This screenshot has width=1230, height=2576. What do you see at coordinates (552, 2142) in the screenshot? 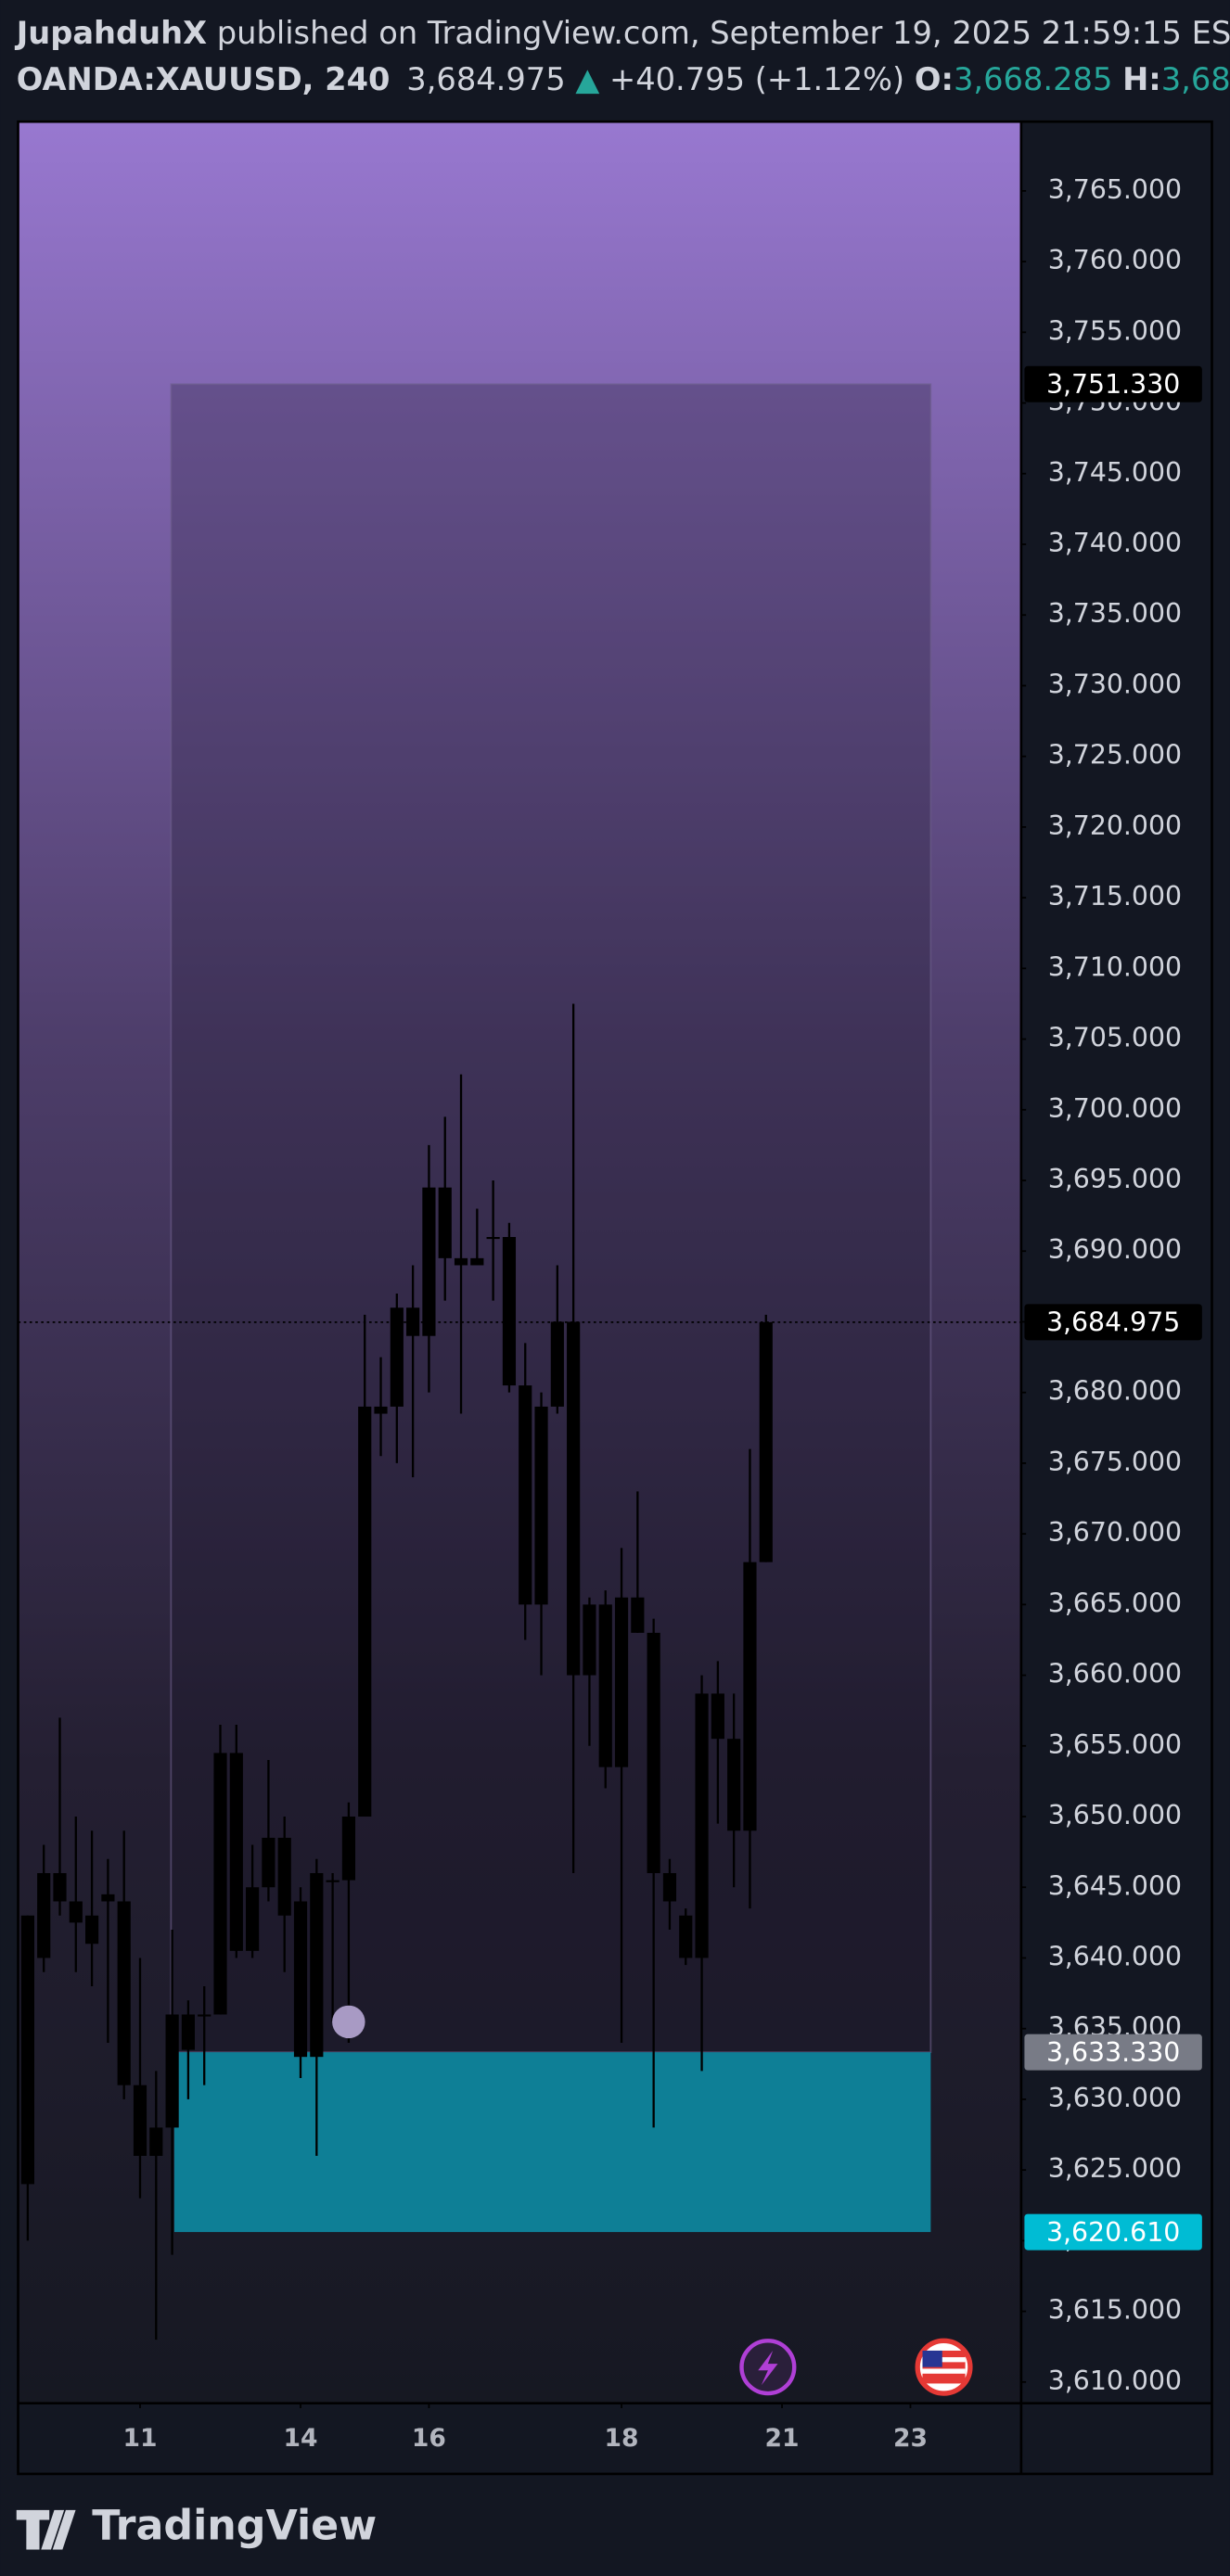
I see `target-box` at bounding box center [552, 2142].